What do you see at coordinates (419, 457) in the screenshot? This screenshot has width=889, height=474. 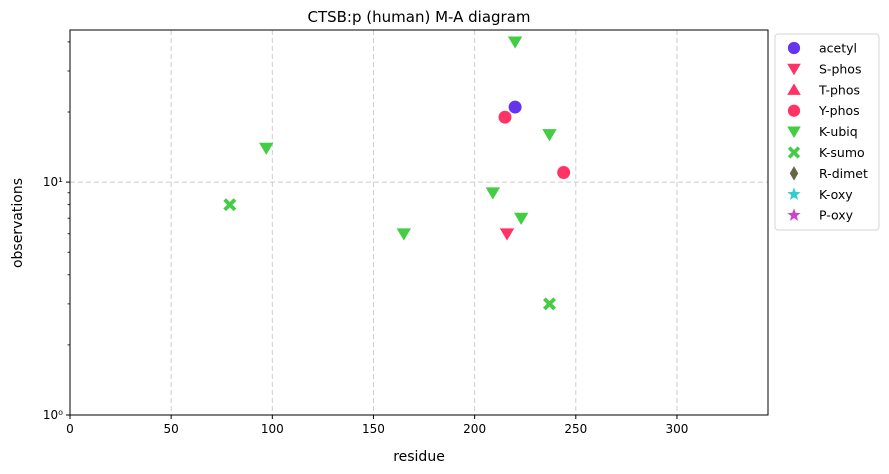 I see `x-axis-label: residue` at bounding box center [419, 457].